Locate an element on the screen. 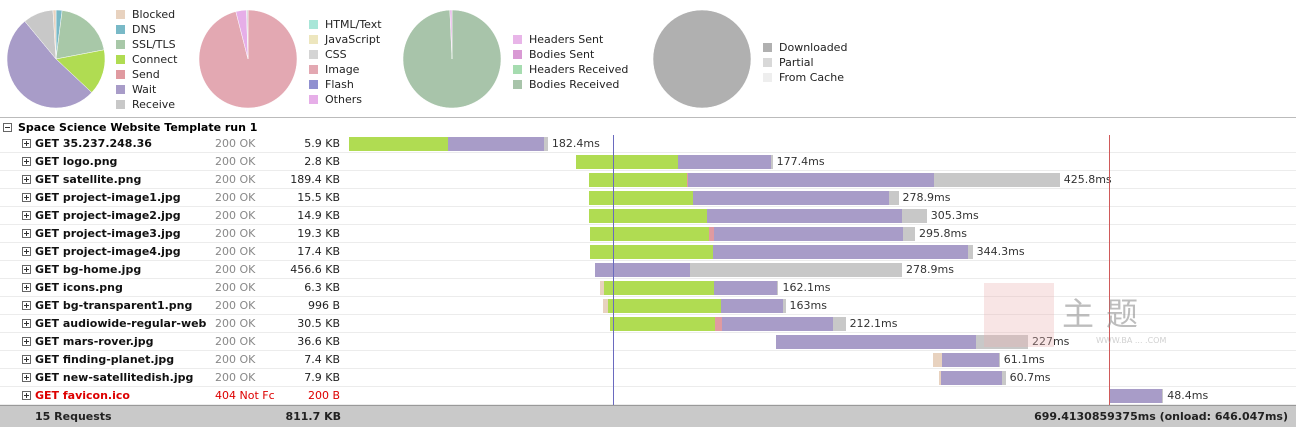 This screenshot has height=427, width=1296. request-url: GET mars-rover.jpg is located at coordinates (94, 341).